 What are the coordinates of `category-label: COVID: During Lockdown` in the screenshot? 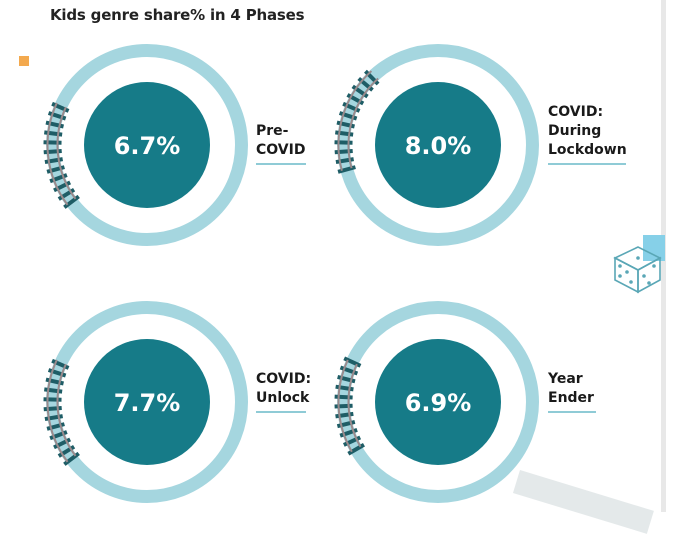 It's located at (587, 131).